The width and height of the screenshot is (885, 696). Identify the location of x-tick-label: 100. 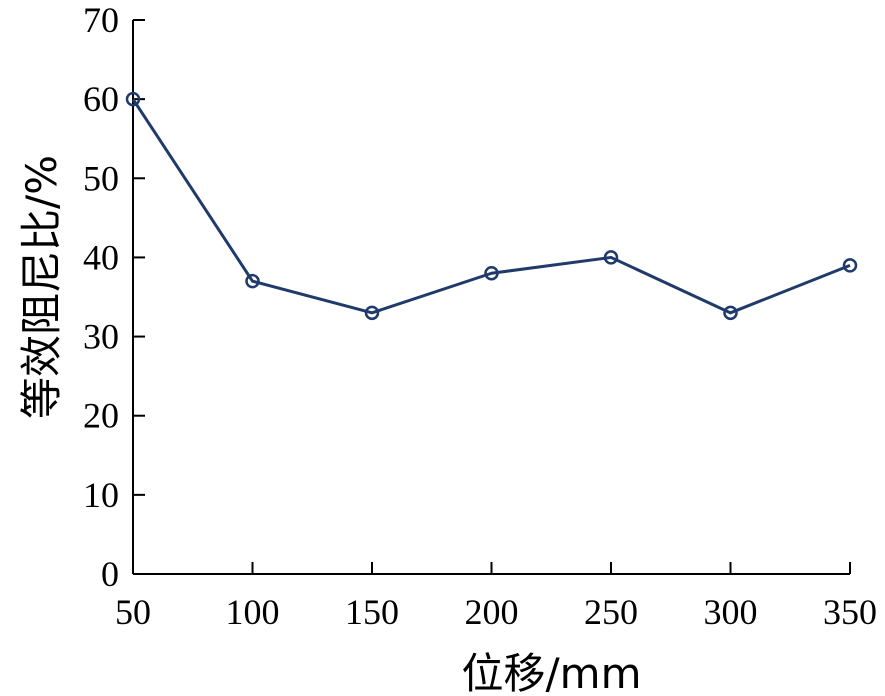
(253, 612).